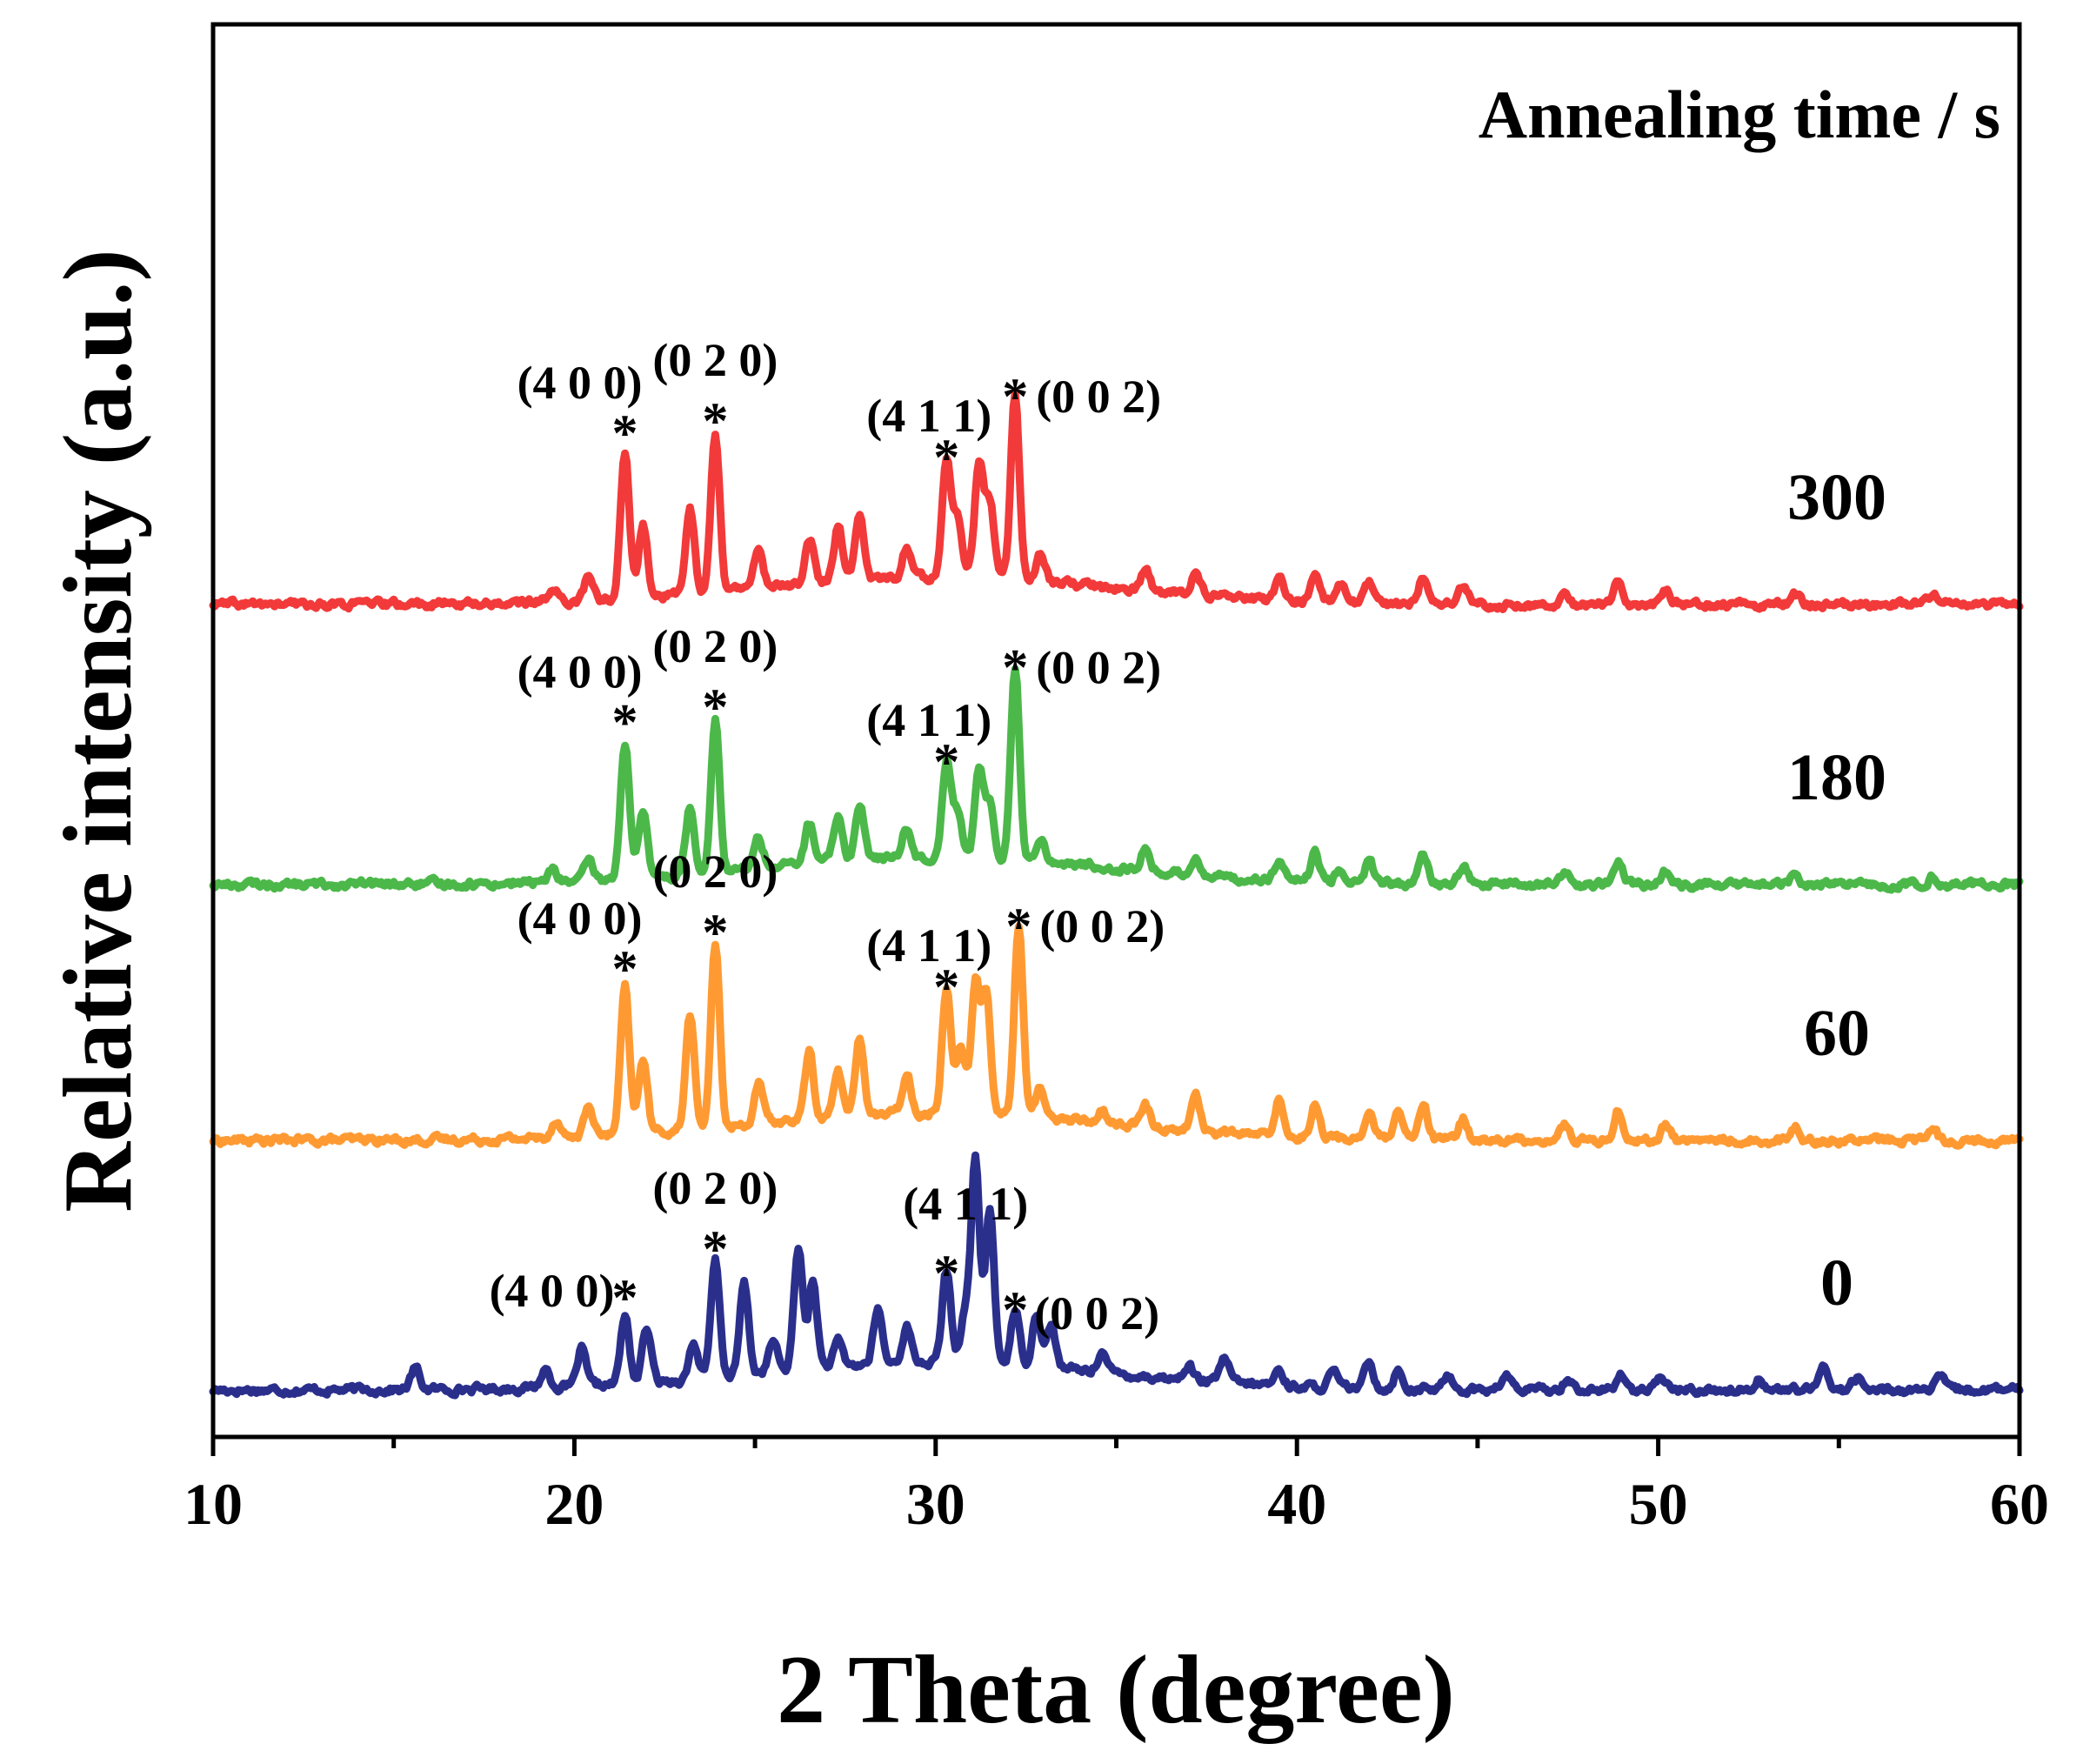 This screenshot has width=2083, height=1764. I want to click on x-tick-label: 50, so click(1658, 1504).